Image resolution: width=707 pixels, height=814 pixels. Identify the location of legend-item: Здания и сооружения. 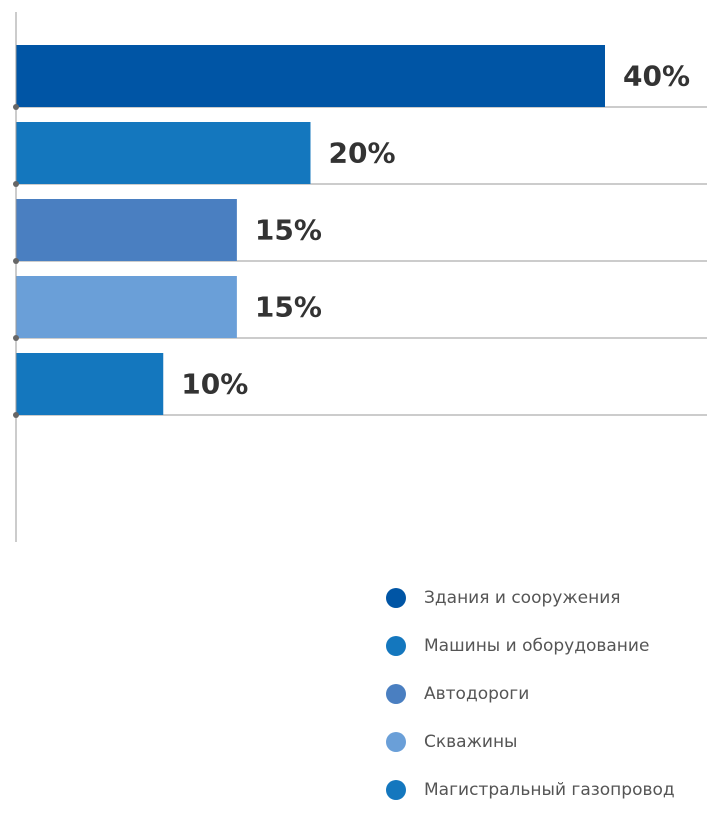
(546, 598).